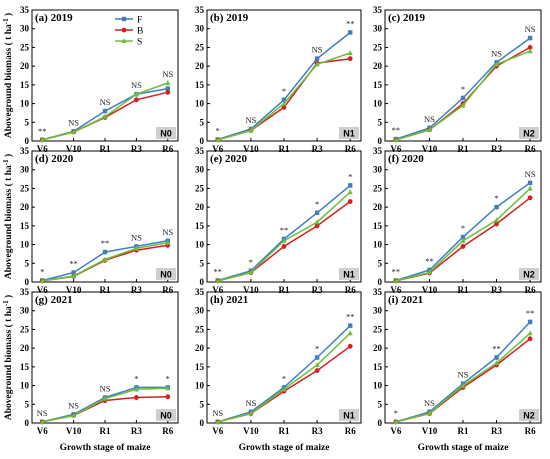 This screenshot has height=459, width=550. I want to click on legend: FBS, so click(129, 32).